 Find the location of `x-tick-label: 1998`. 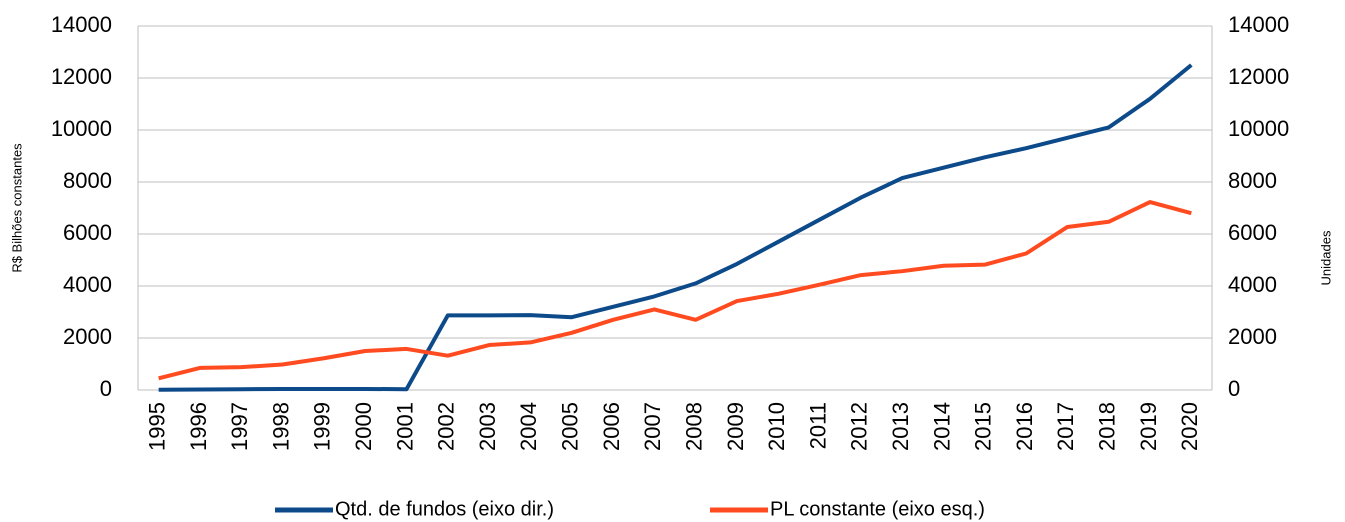

x-tick-label: 1998 is located at coordinates (280, 426).